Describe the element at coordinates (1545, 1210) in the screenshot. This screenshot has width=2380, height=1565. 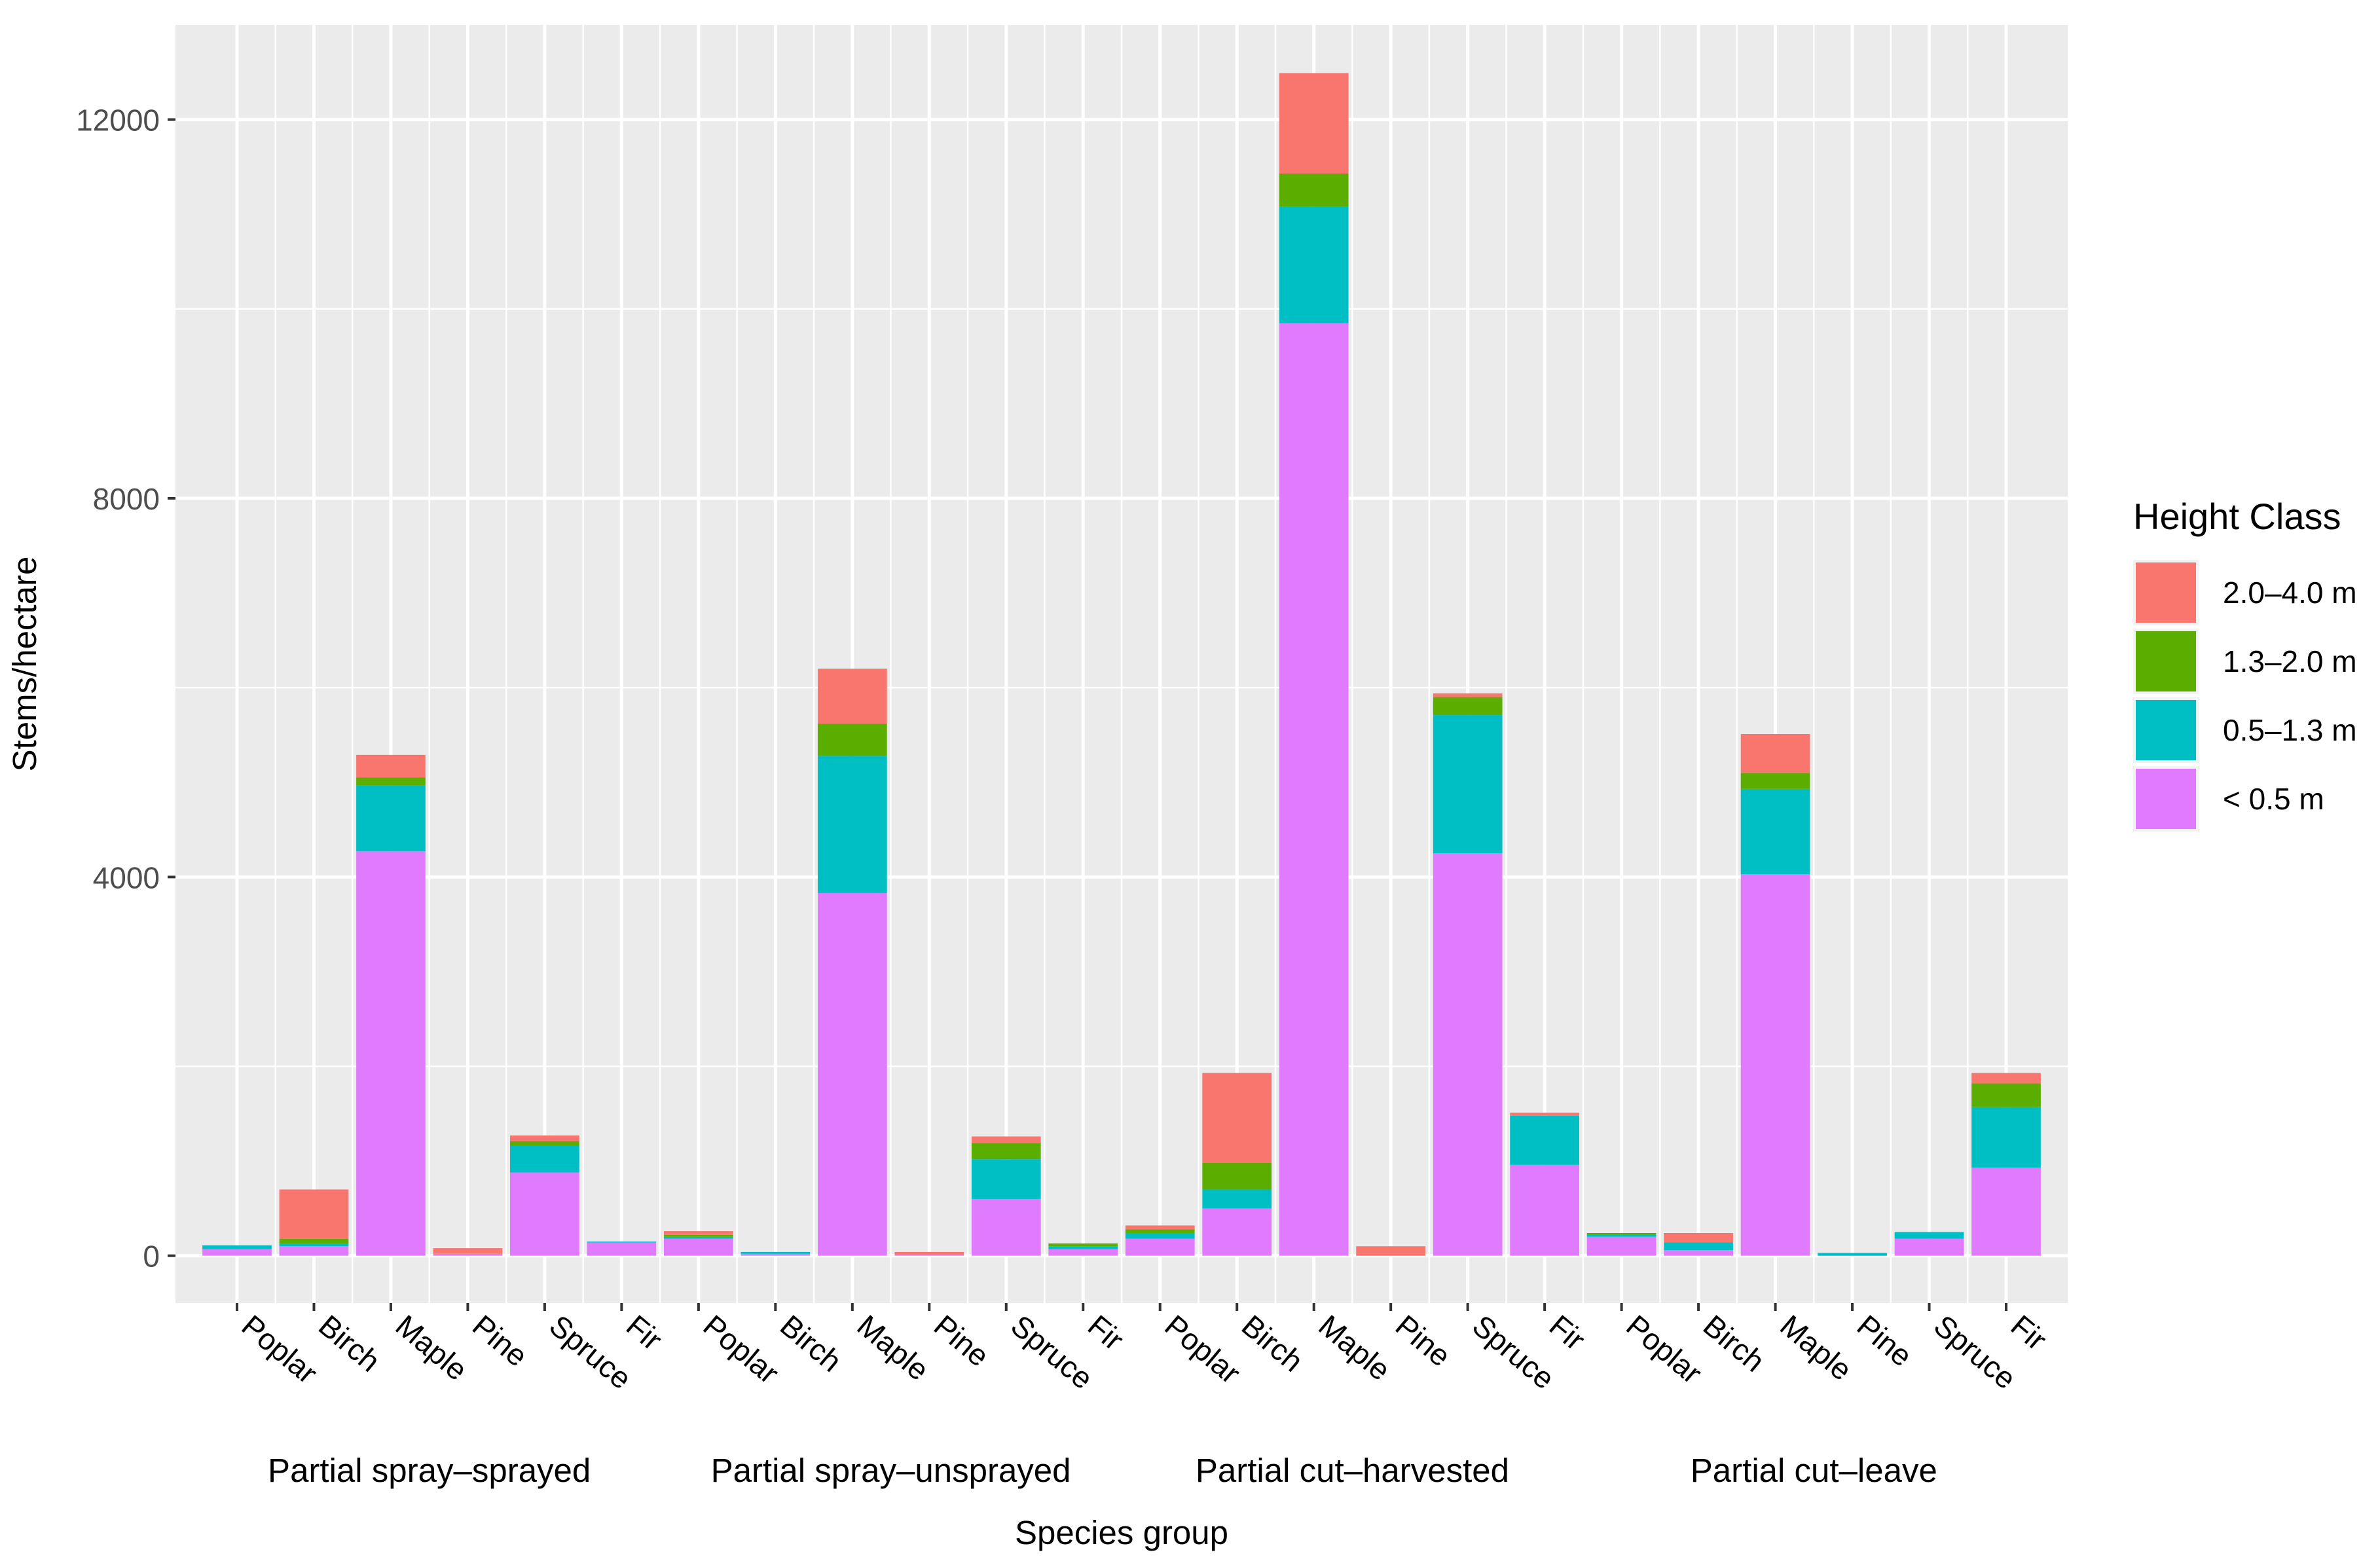
I see `bar-segment-fir-g3-s1` at that location.